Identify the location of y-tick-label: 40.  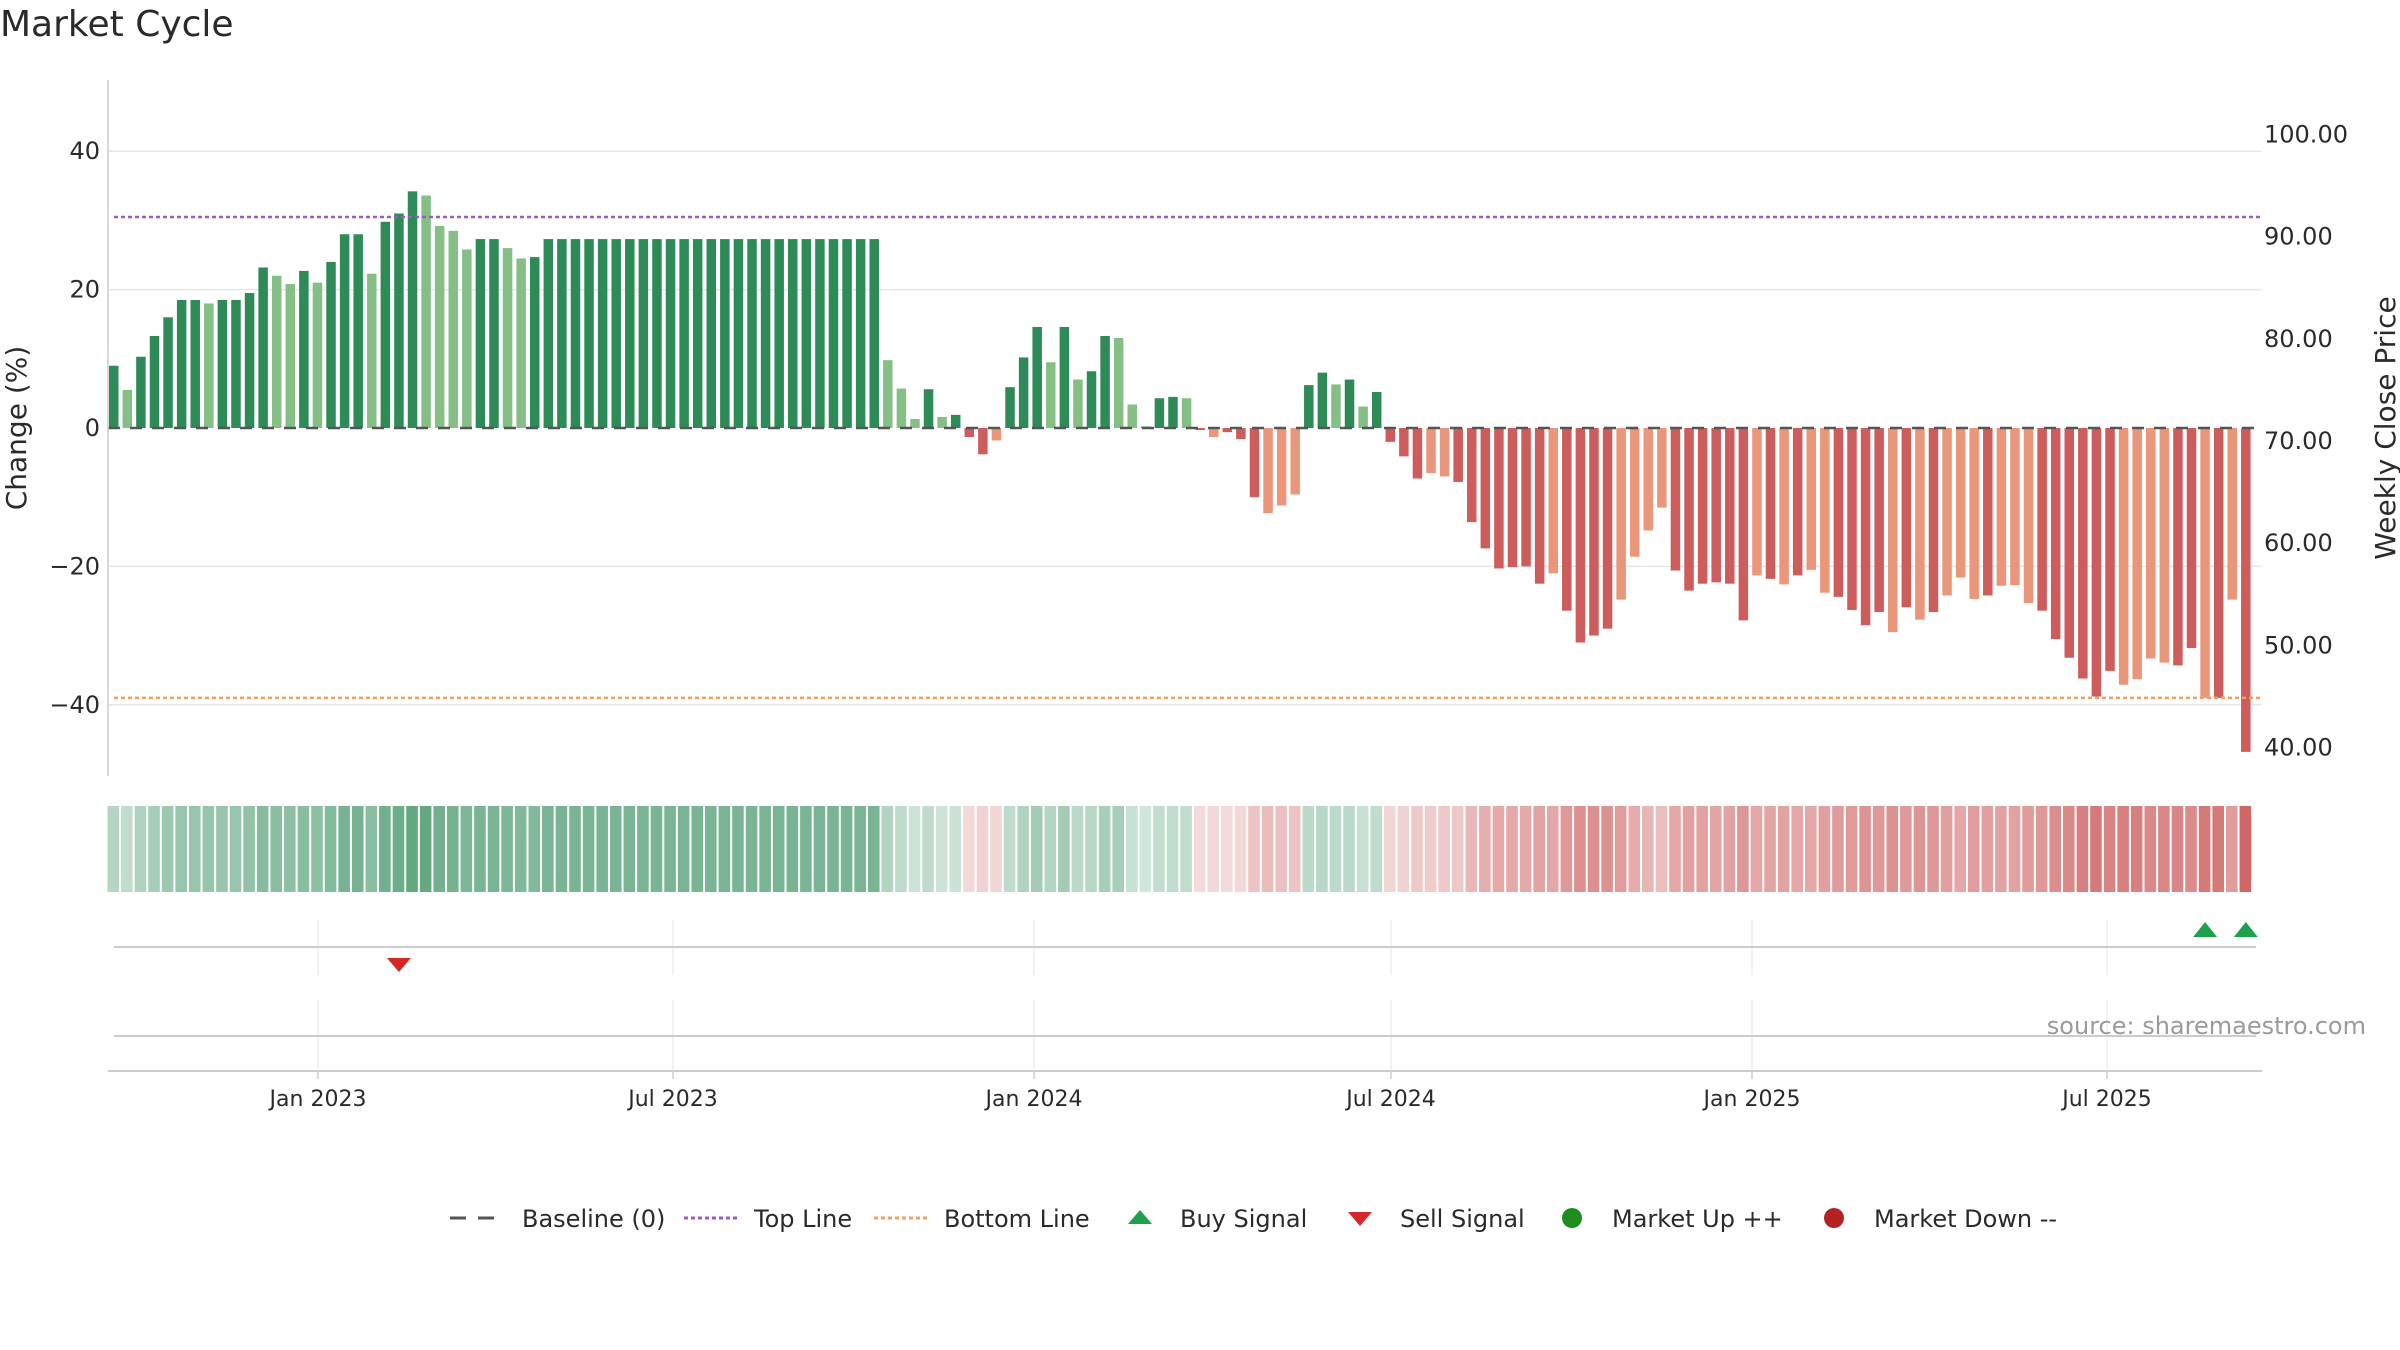
(84, 151).